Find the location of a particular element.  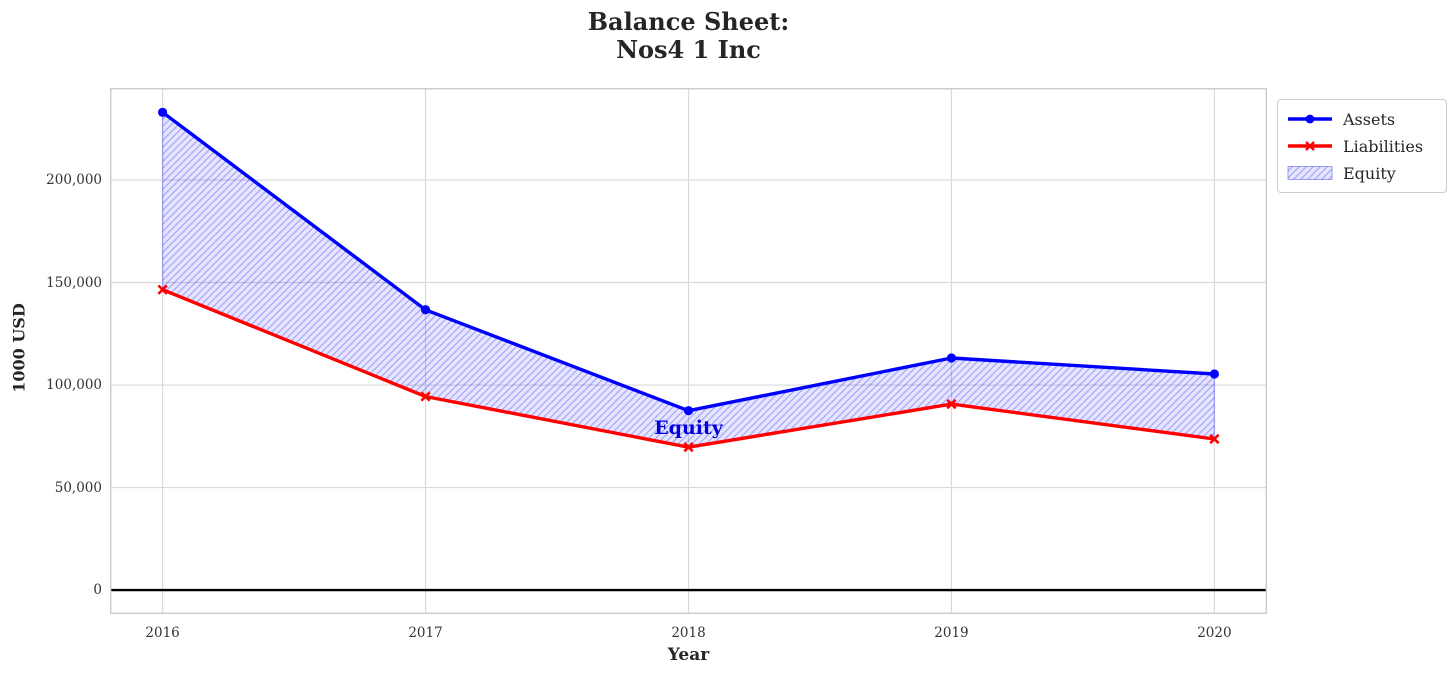

x-tick-label: 2019 is located at coordinates (951, 633).